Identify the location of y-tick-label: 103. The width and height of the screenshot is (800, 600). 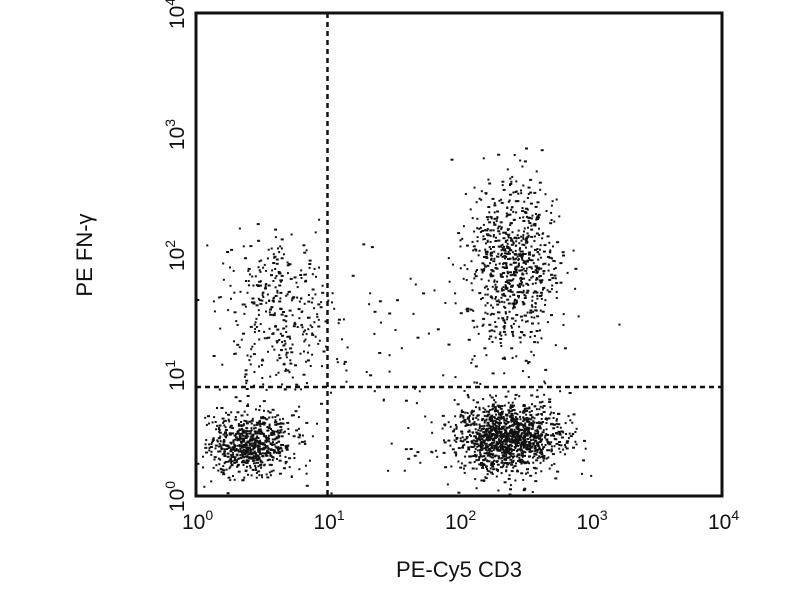
(176, 134).